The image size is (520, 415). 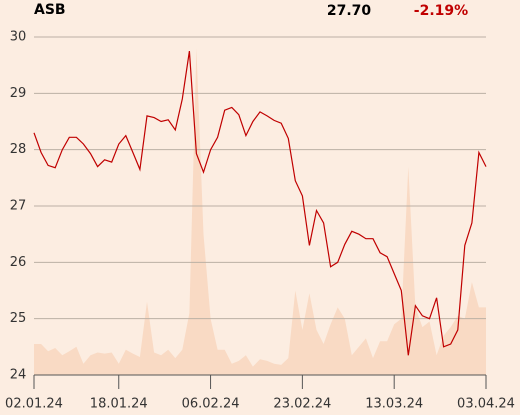 What do you see at coordinates (18, 37) in the screenshot?
I see `y-tick-label: 30` at bounding box center [18, 37].